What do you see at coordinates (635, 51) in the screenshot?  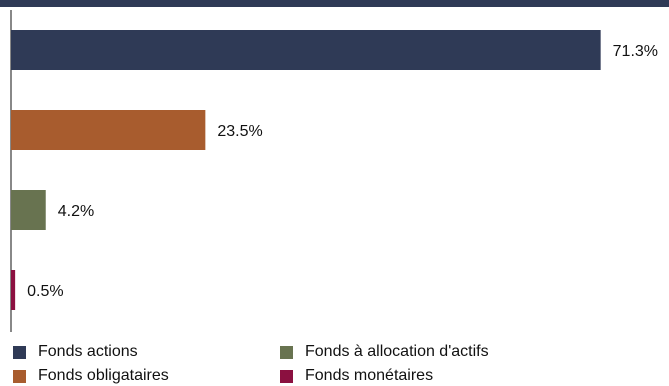 I see `data-label-0: 71.3%` at bounding box center [635, 51].